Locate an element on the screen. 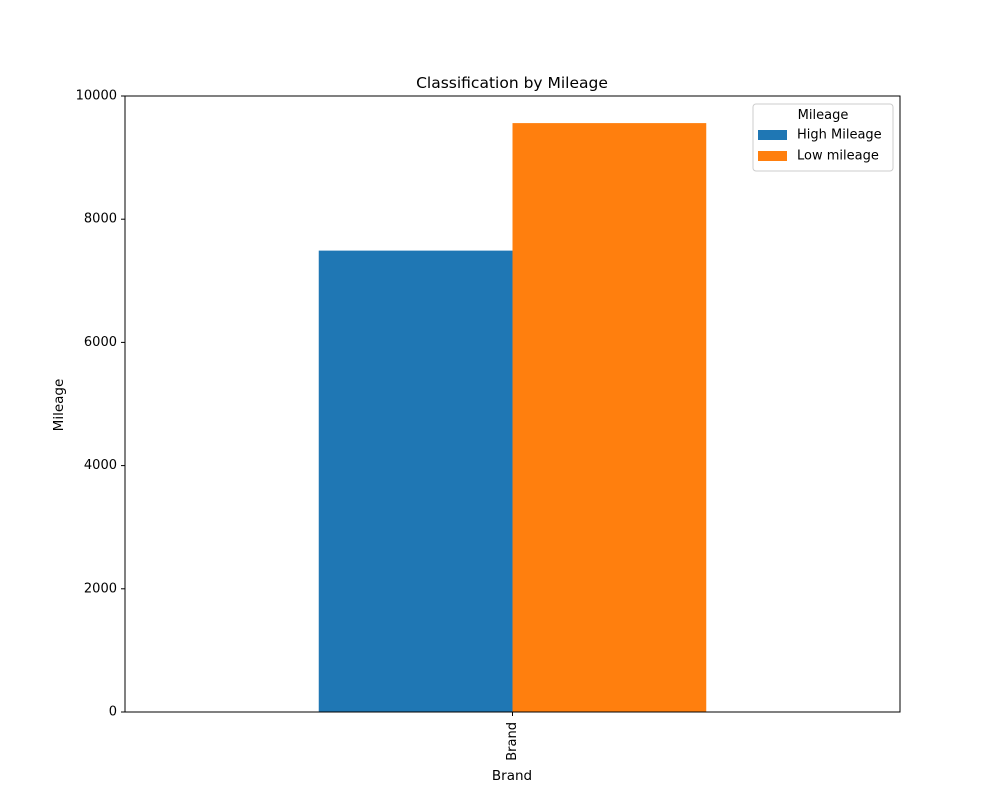 Image resolution: width=1000 pixels, height=800 pixels. legend-box is located at coordinates (823, 137).